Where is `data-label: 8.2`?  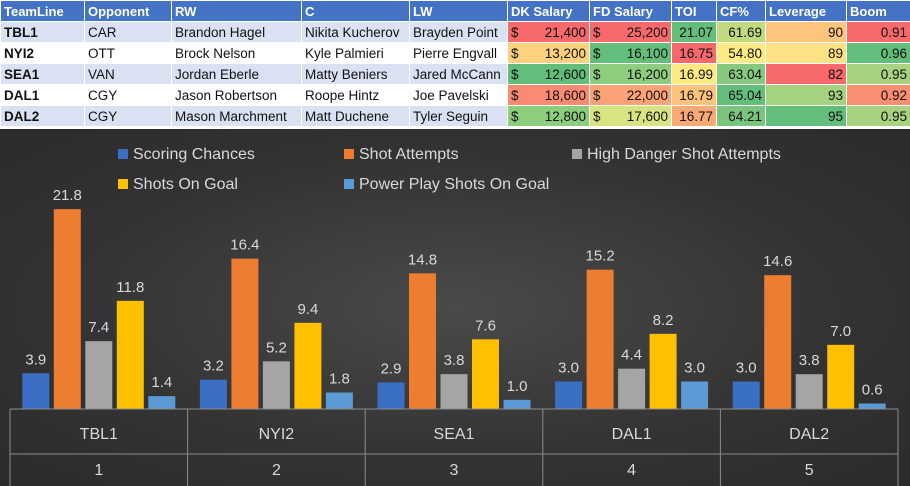
data-label: 8.2 is located at coordinates (663, 320).